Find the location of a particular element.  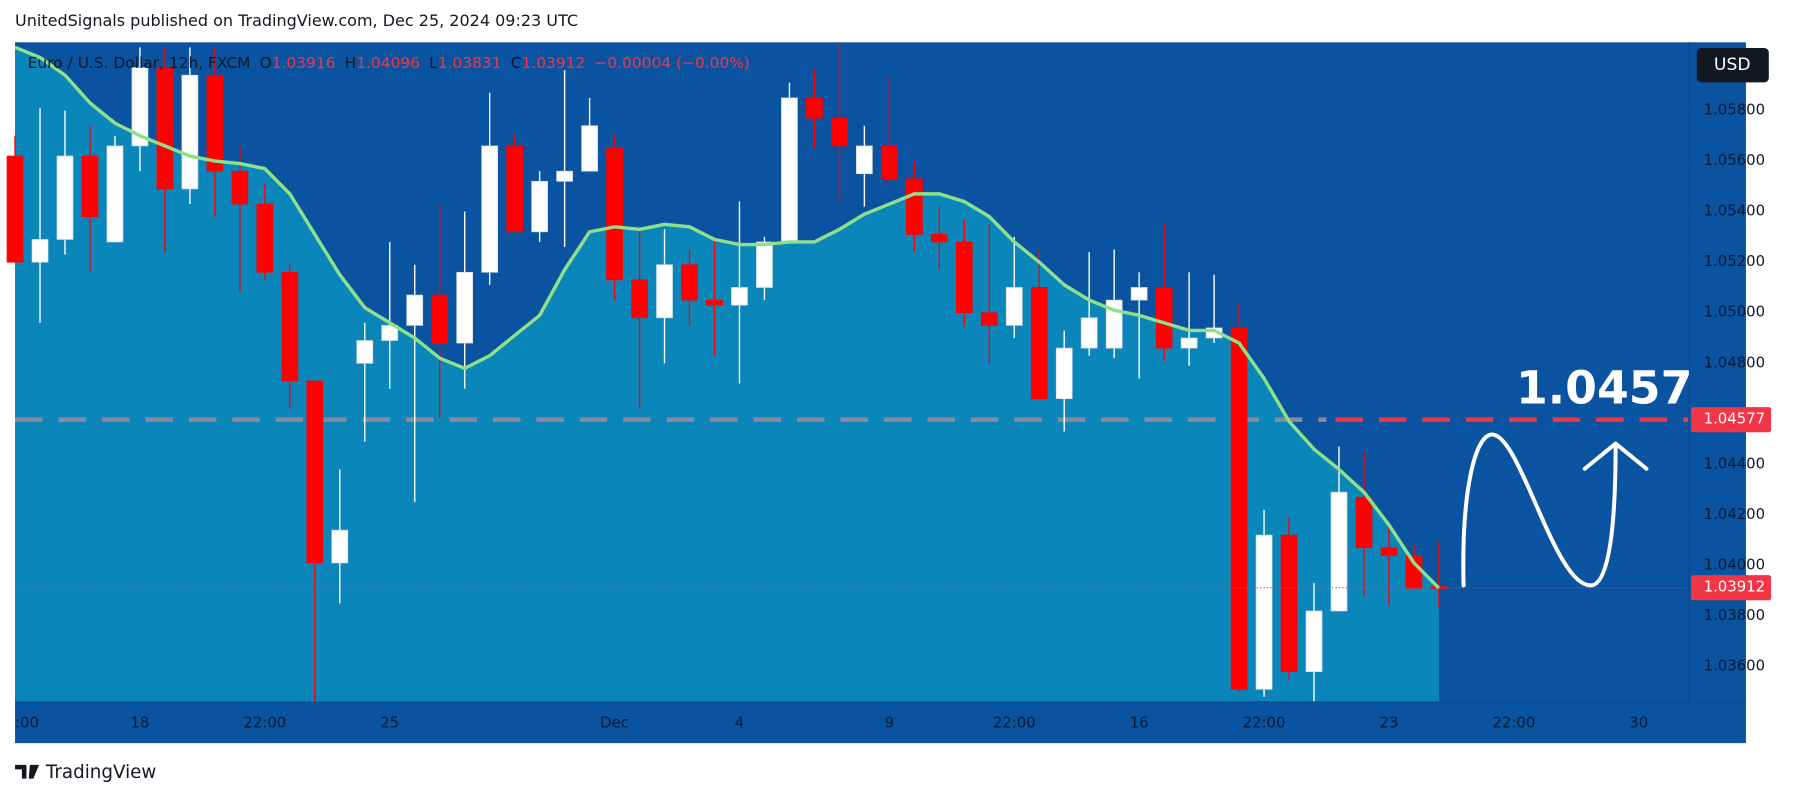

legend-high: 1.04096 is located at coordinates (388, 62).